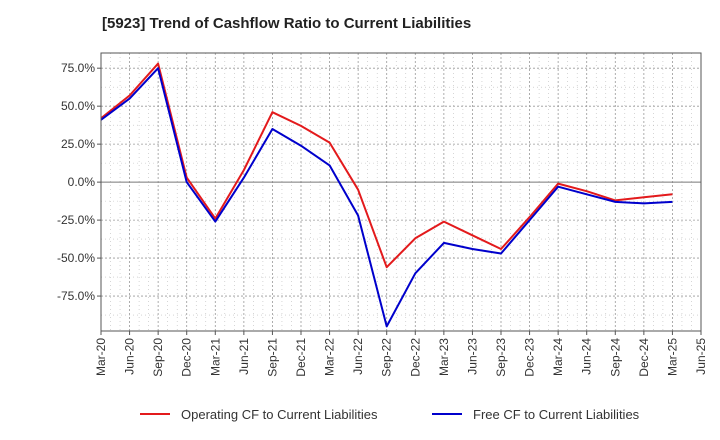 Image resolution: width=720 pixels, height=440 pixels. Describe the element at coordinates (76, 258) in the screenshot. I see `y-tick-label: -50.0%` at that location.